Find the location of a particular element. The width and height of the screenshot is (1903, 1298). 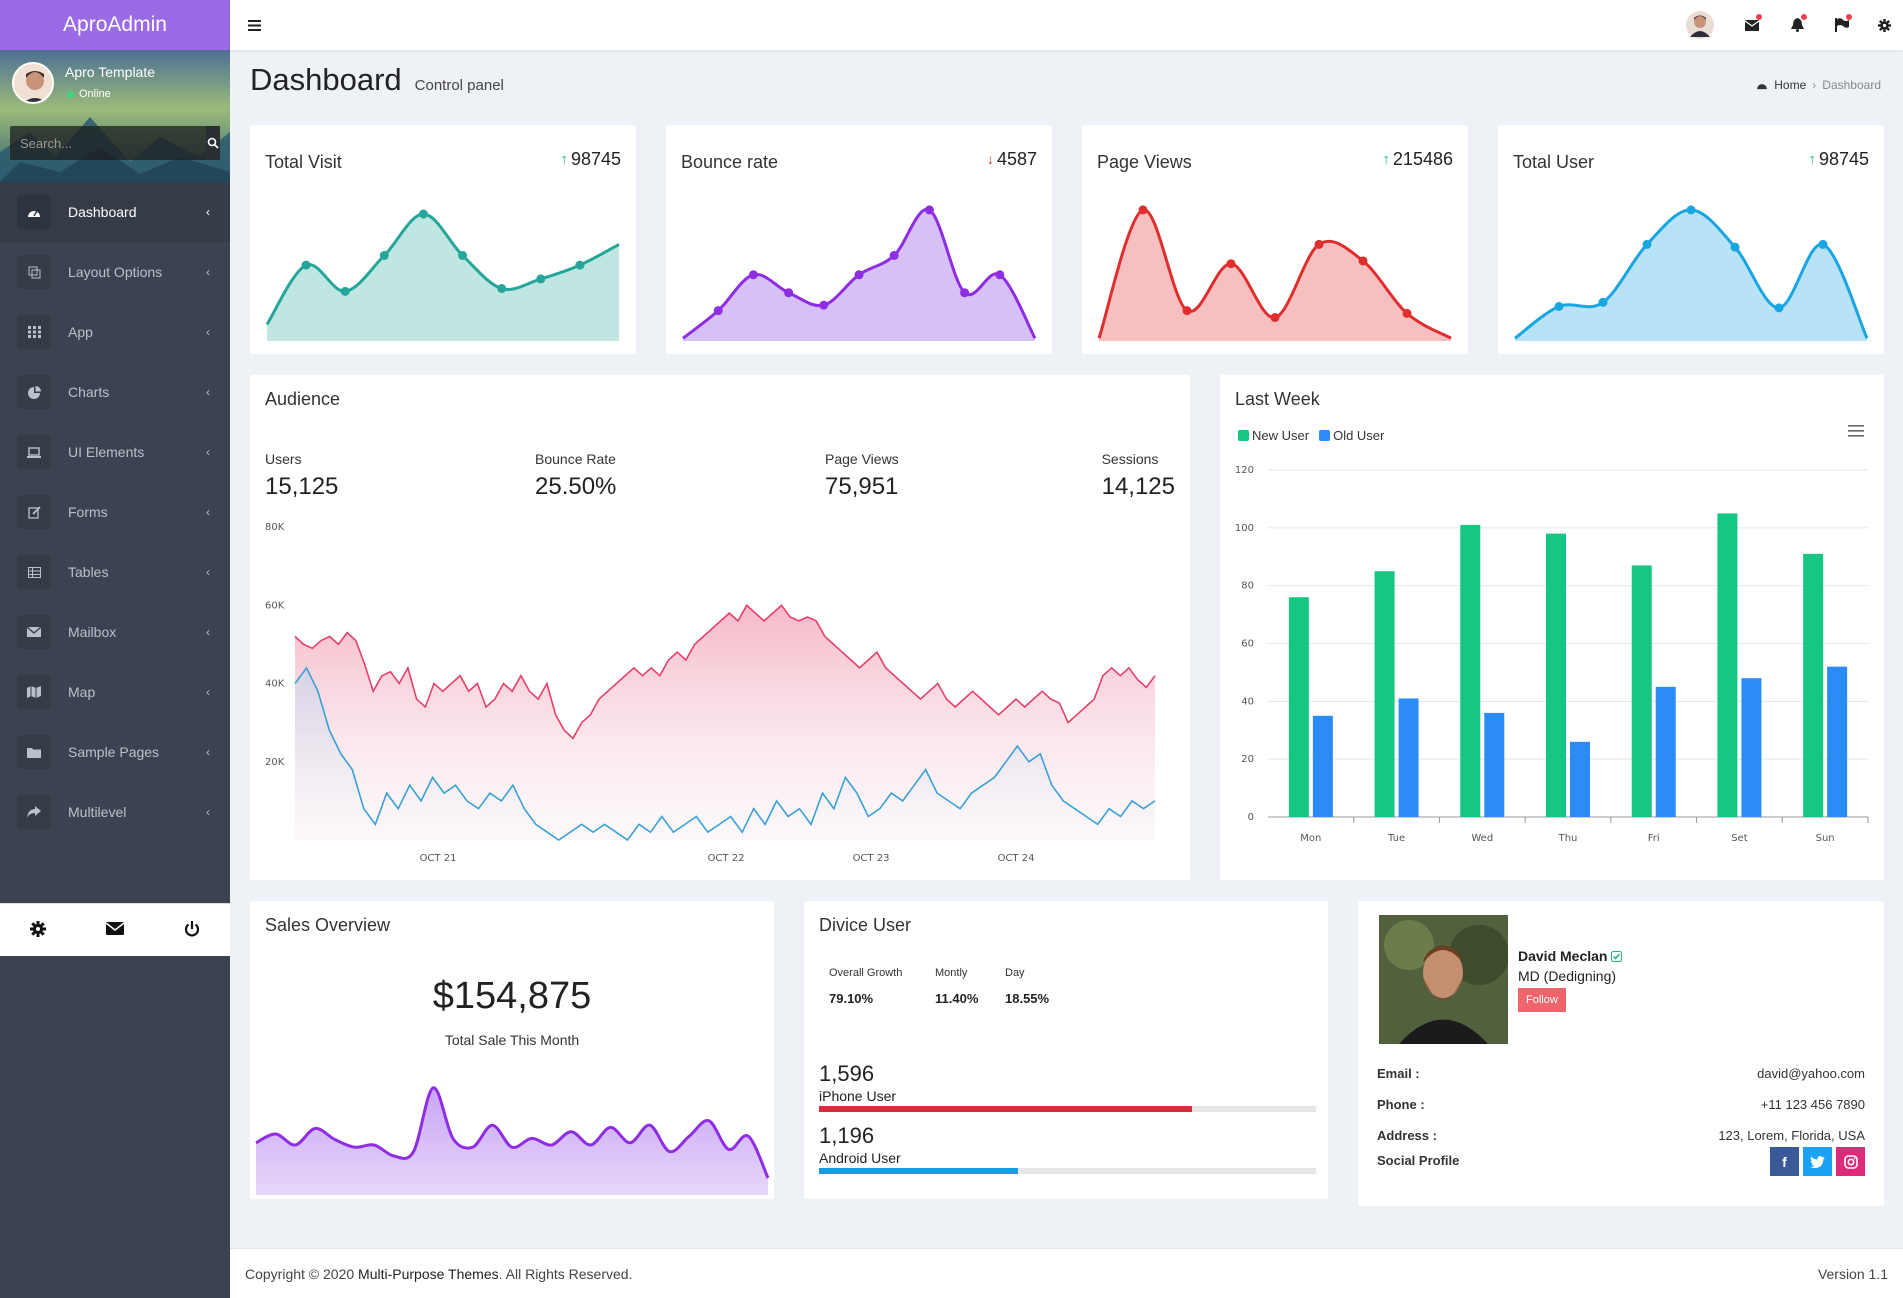

android-user-label: Android User is located at coordinates (860, 1158).